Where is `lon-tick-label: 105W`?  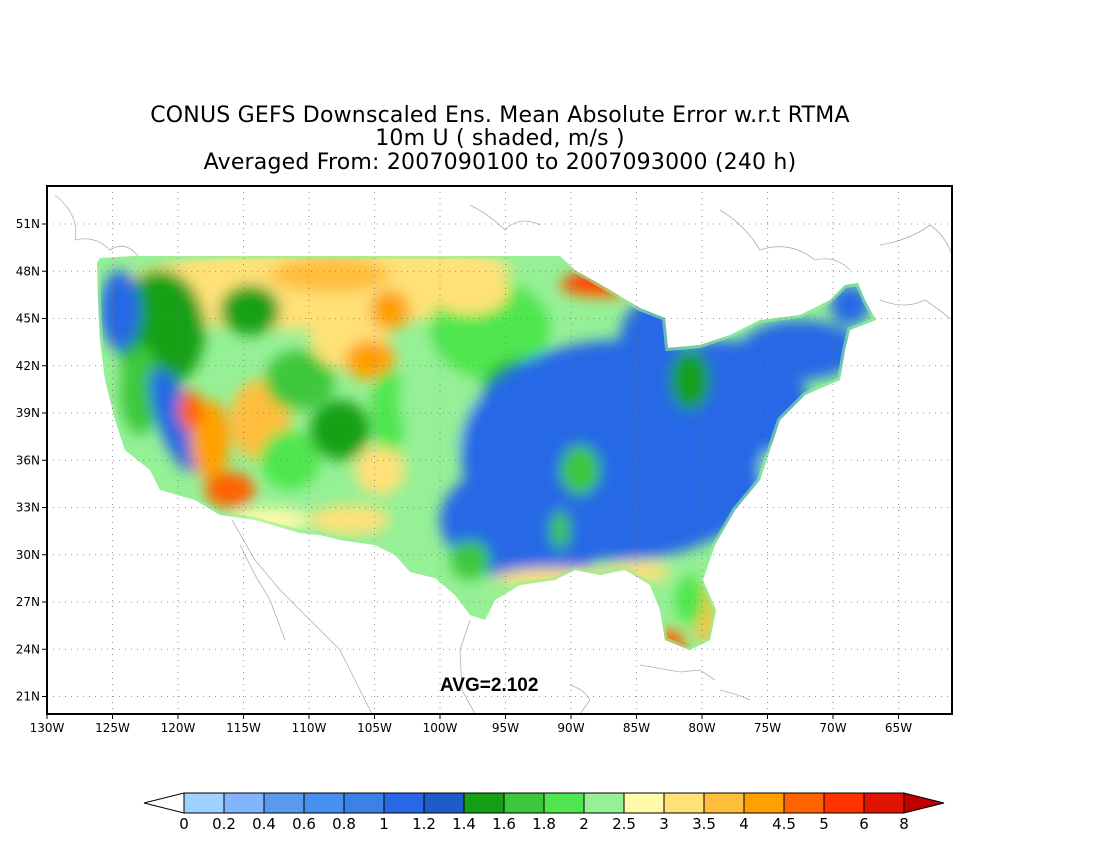 lon-tick-label: 105W is located at coordinates (374, 728).